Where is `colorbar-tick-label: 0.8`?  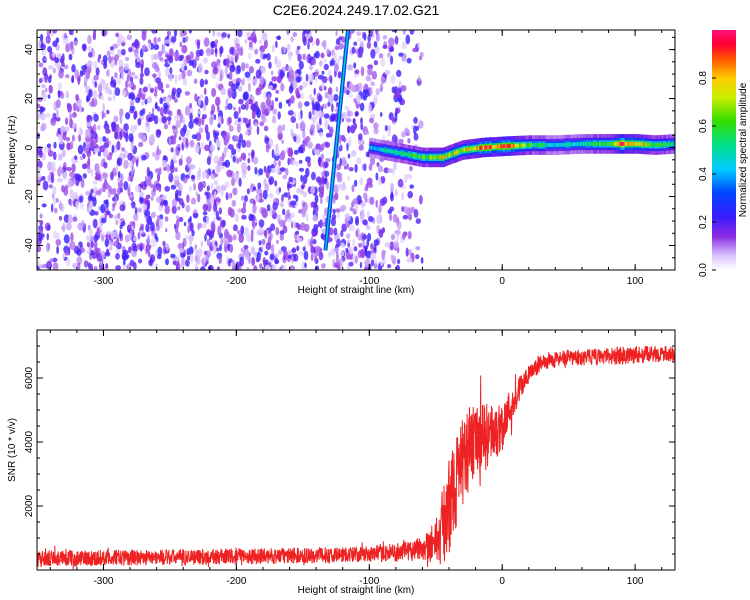 colorbar-tick-label: 0.8 is located at coordinates (703, 78).